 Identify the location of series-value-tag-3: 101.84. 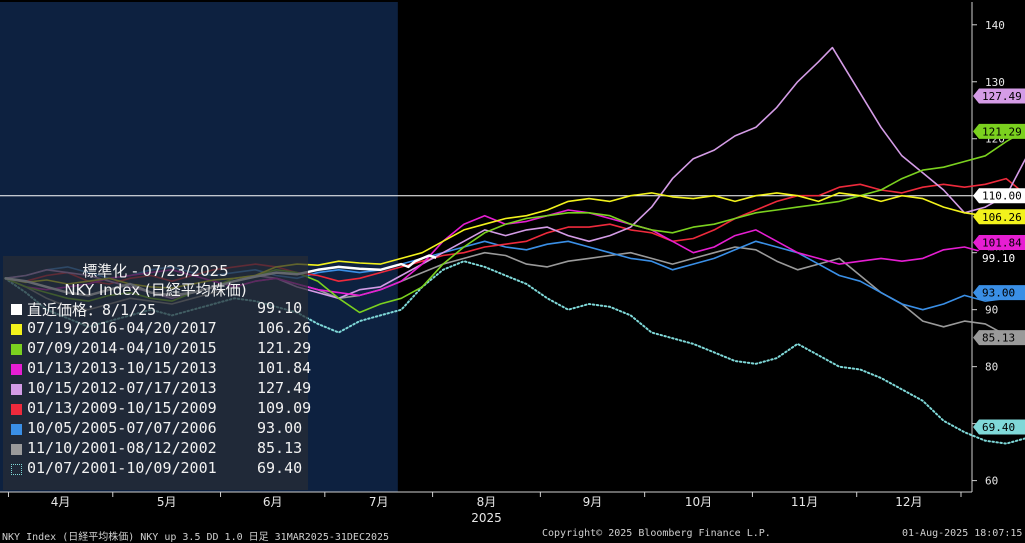
(1002, 242).